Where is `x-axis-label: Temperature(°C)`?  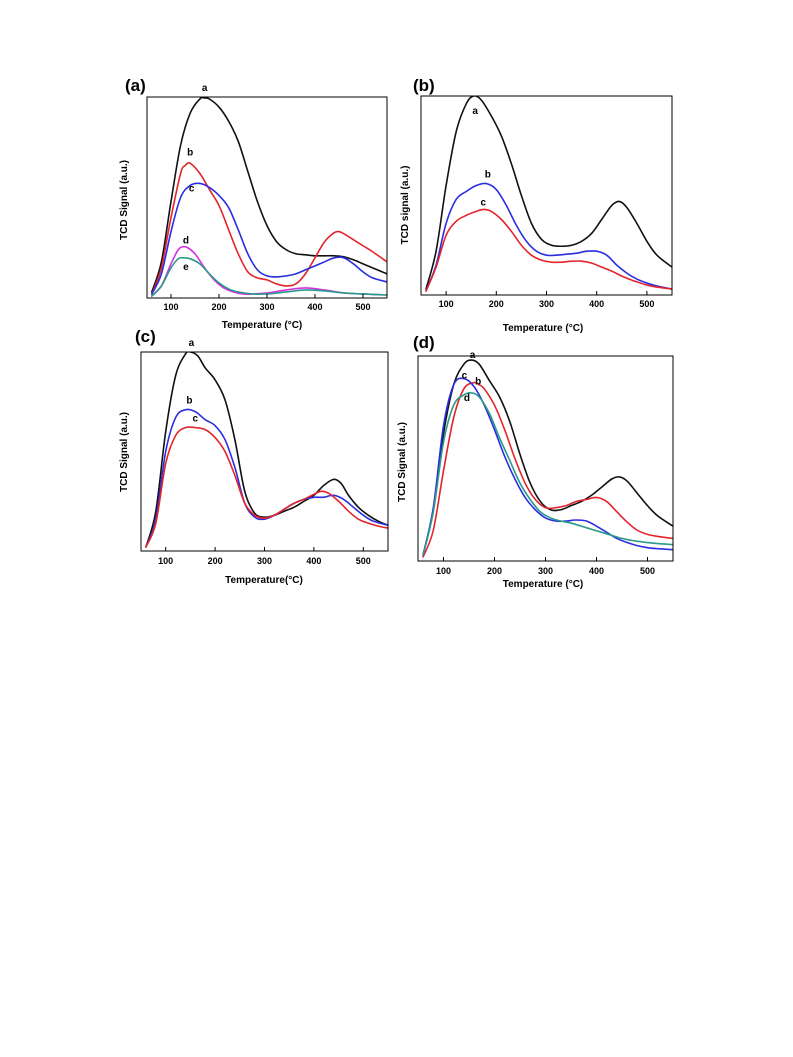
x-axis-label: Temperature(°C) is located at coordinates (264, 580).